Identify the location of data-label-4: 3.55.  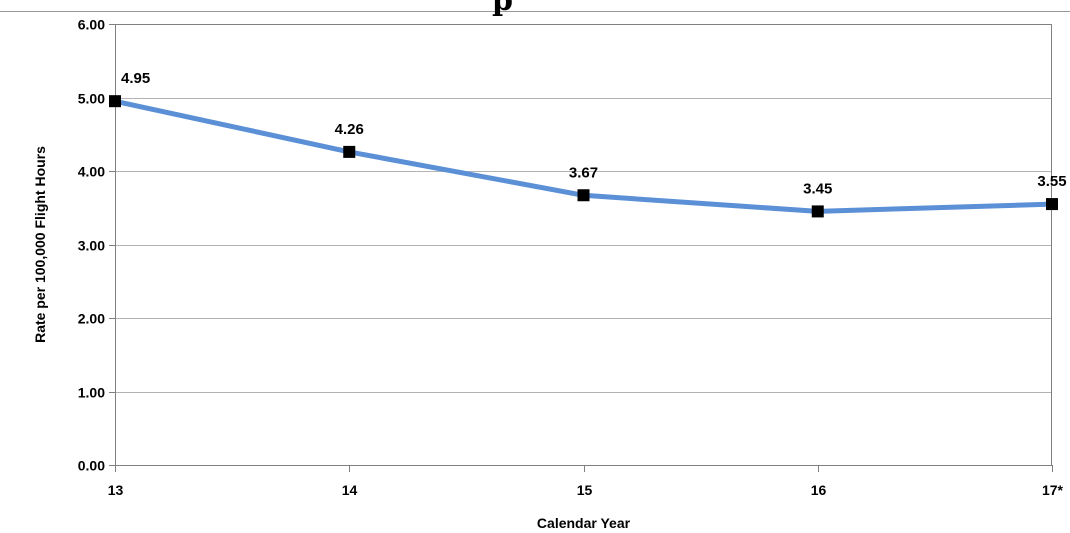
(1051, 181).